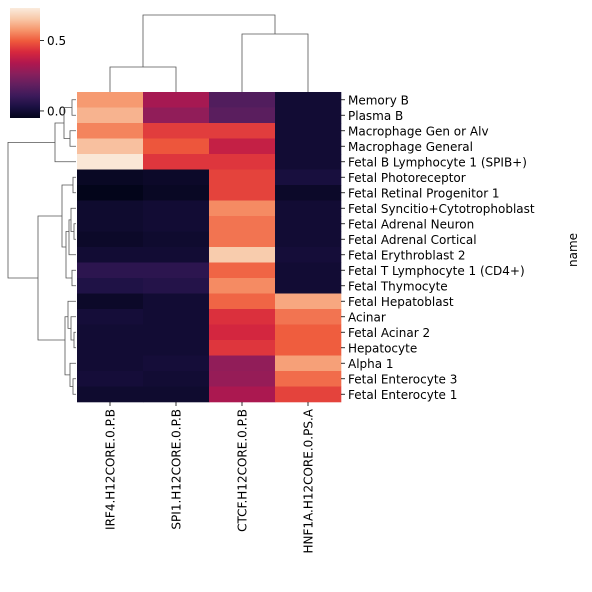 The image size is (592, 592). What do you see at coordinates (243, 470) in the screenshot?
I see `column-label: CTCF.H12CORE.0.P.B` at bounding box center [243, 470].